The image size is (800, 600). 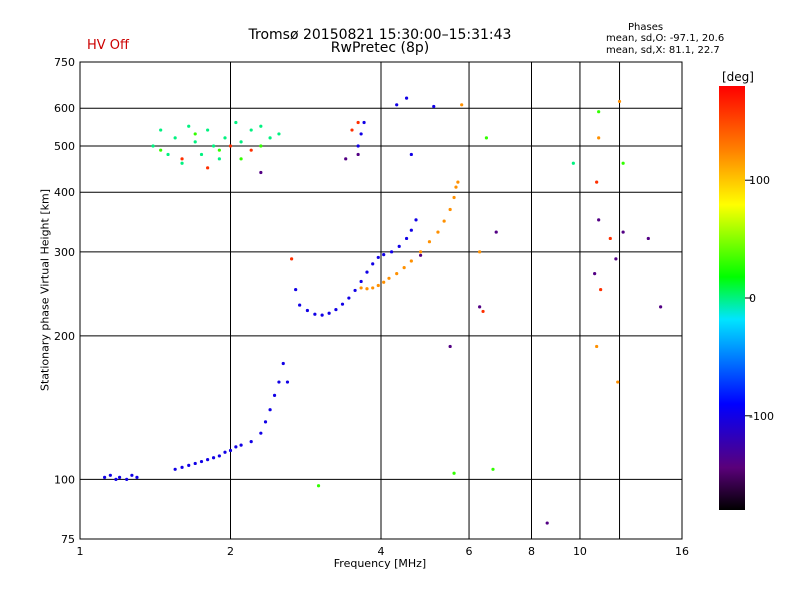 I want to click on y-tick-label: 300, so click(x=64, y=252).